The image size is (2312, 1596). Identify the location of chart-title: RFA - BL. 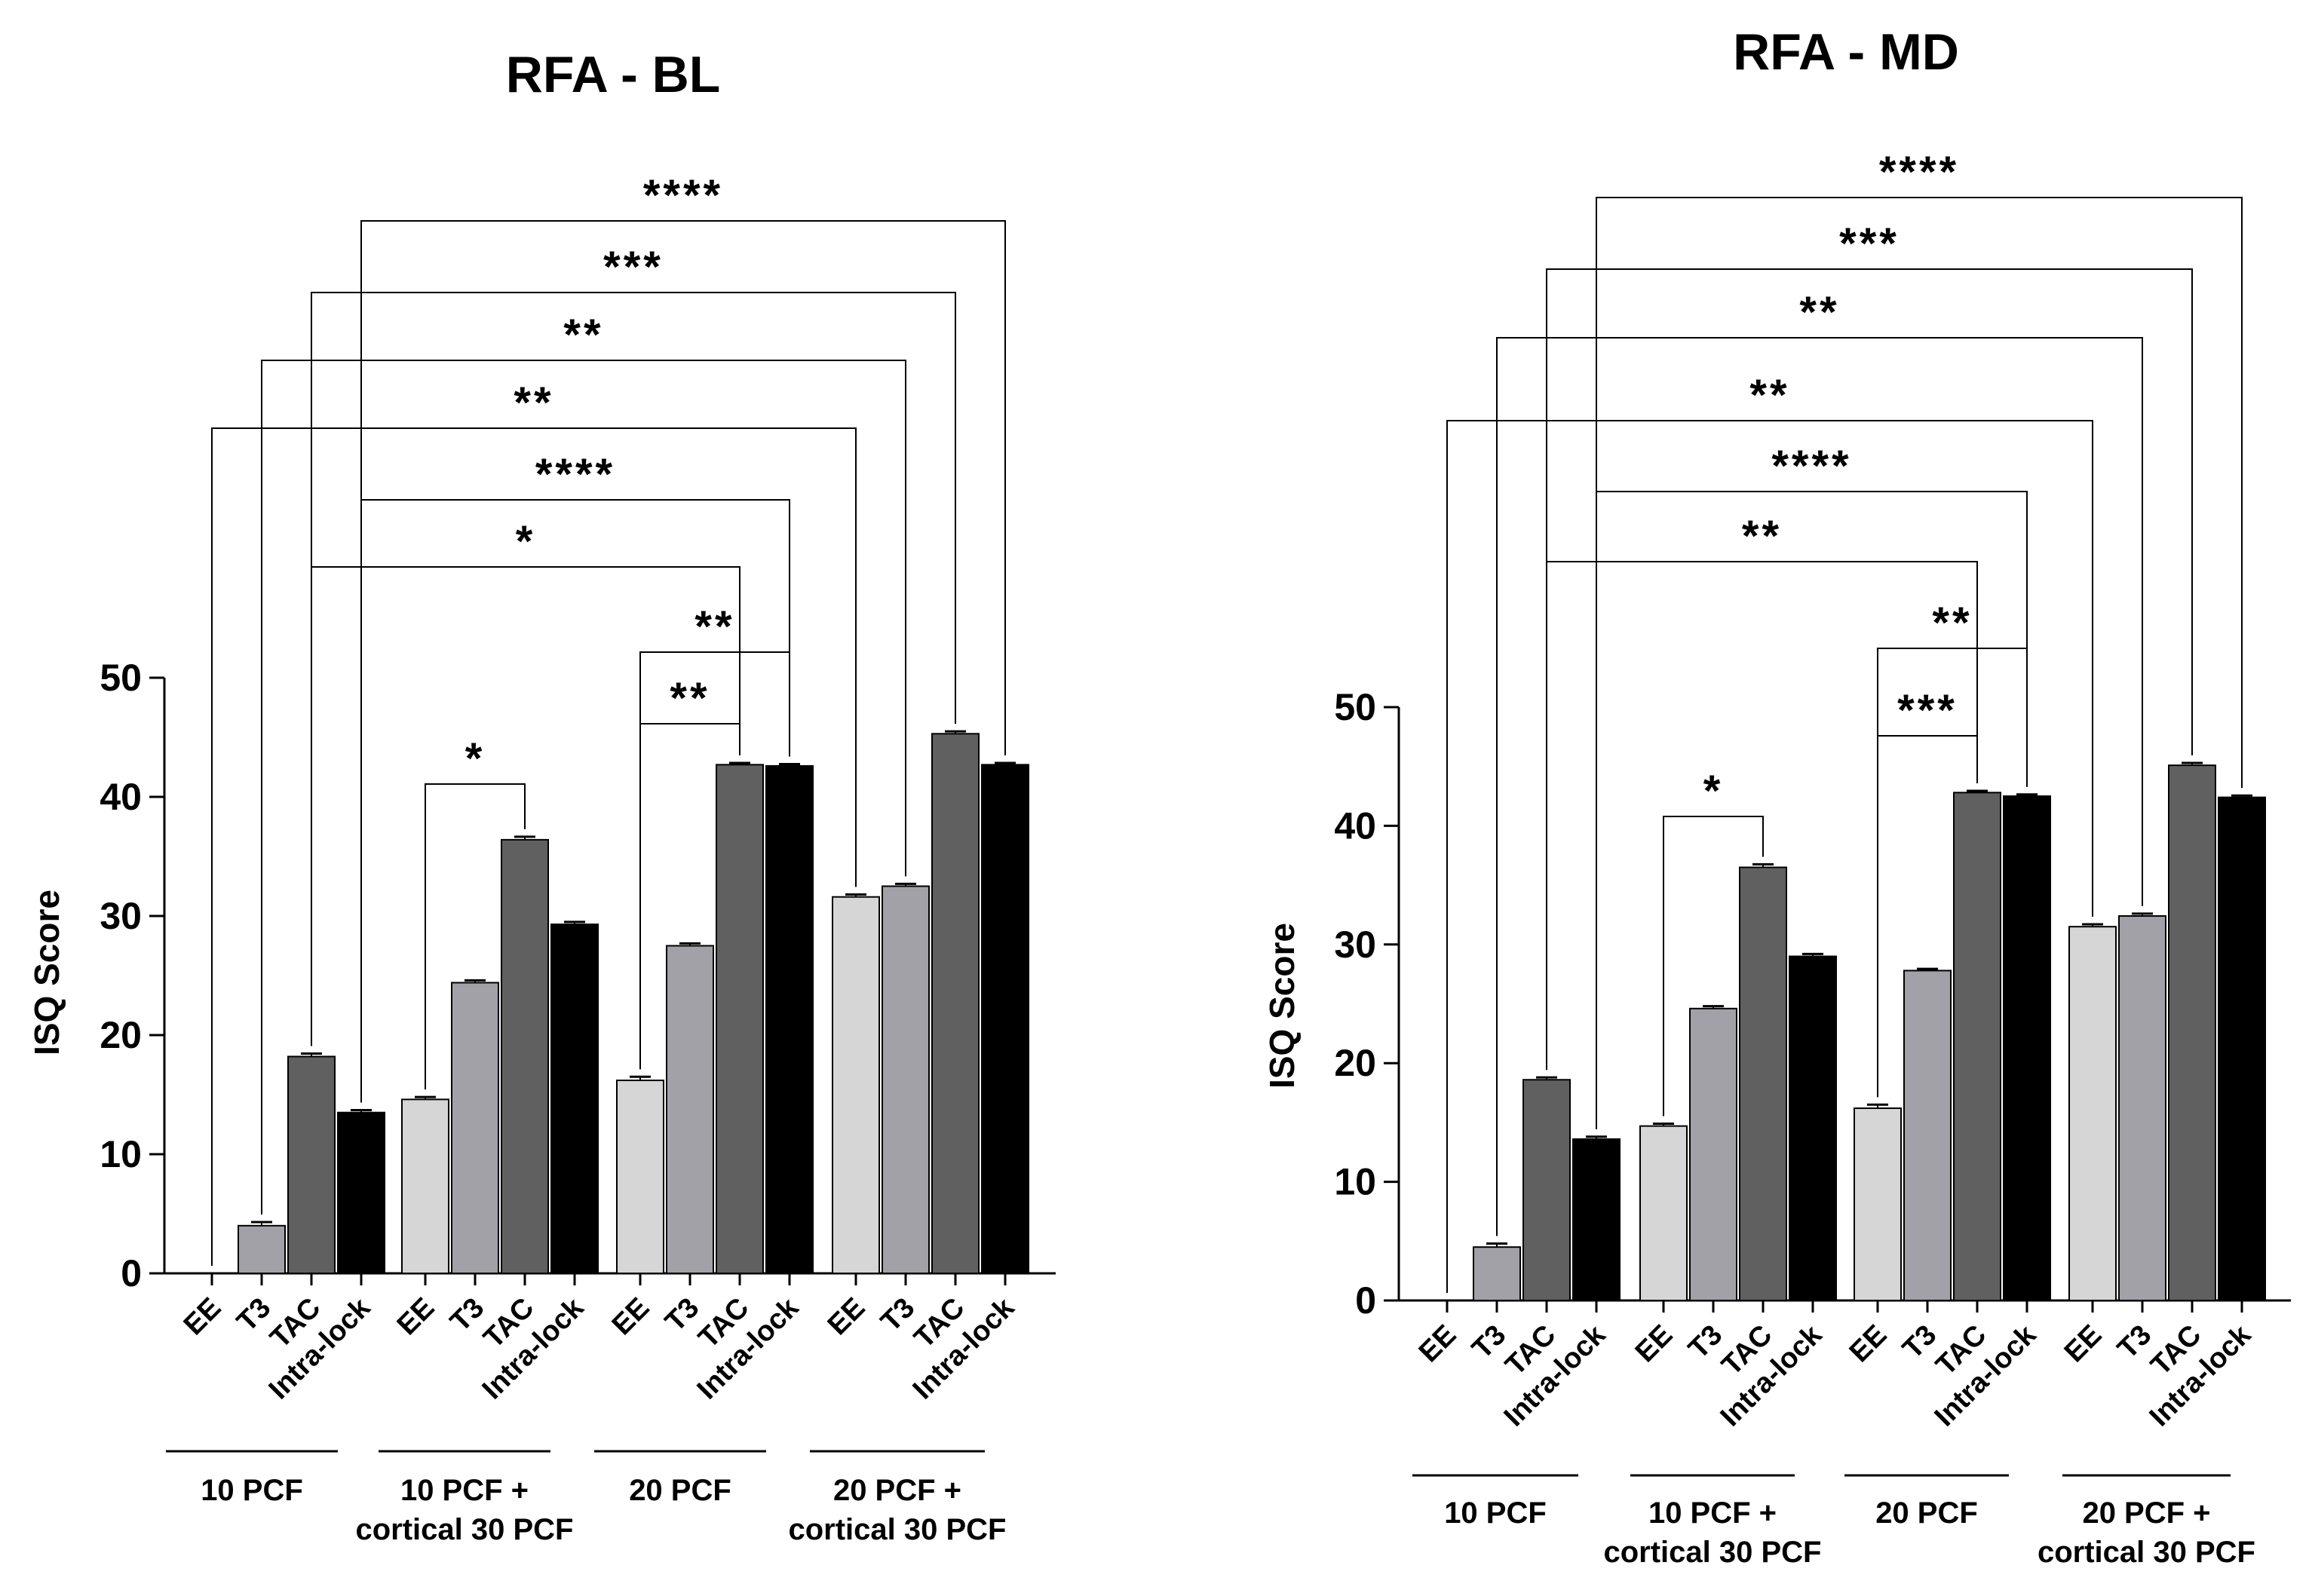
(613, 74).